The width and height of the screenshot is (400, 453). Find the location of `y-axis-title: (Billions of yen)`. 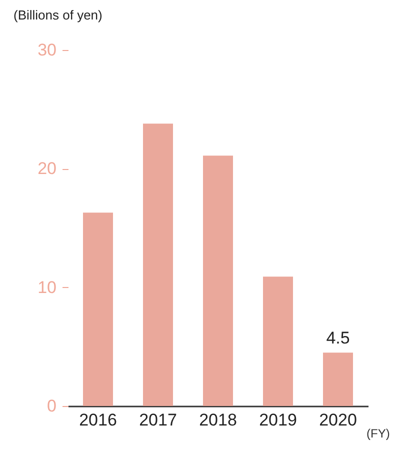

y-axis-title: (Billions of yen) is located at coordinates (58, 15).